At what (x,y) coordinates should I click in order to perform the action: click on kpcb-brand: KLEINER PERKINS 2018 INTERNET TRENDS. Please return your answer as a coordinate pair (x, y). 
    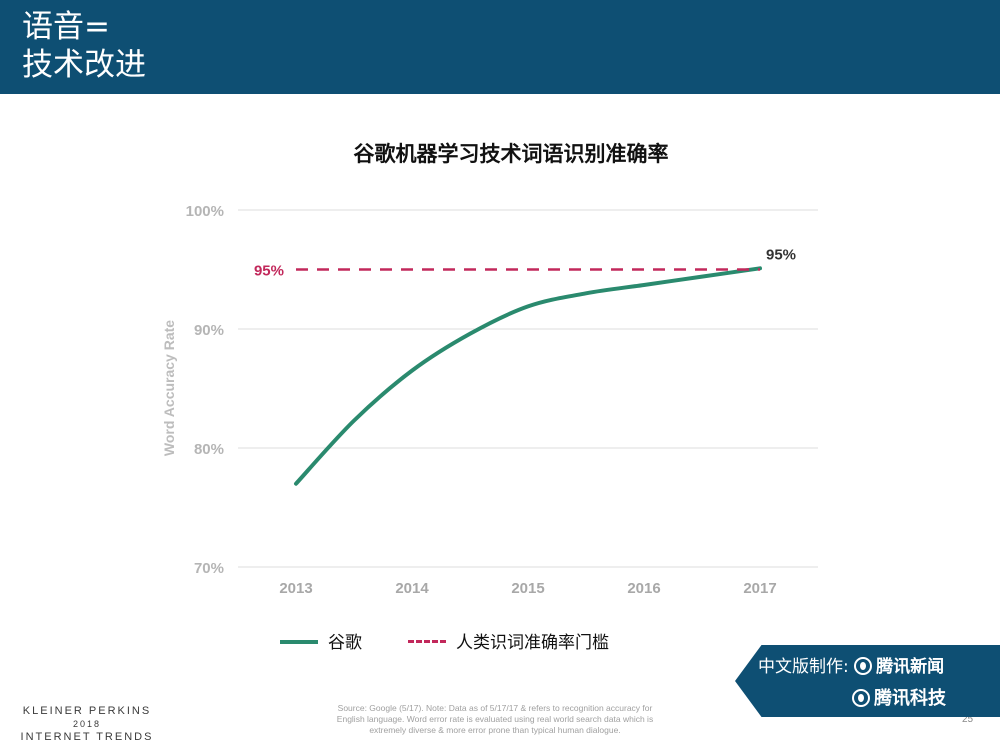
    Looking at the image, I should click on (87, 724).